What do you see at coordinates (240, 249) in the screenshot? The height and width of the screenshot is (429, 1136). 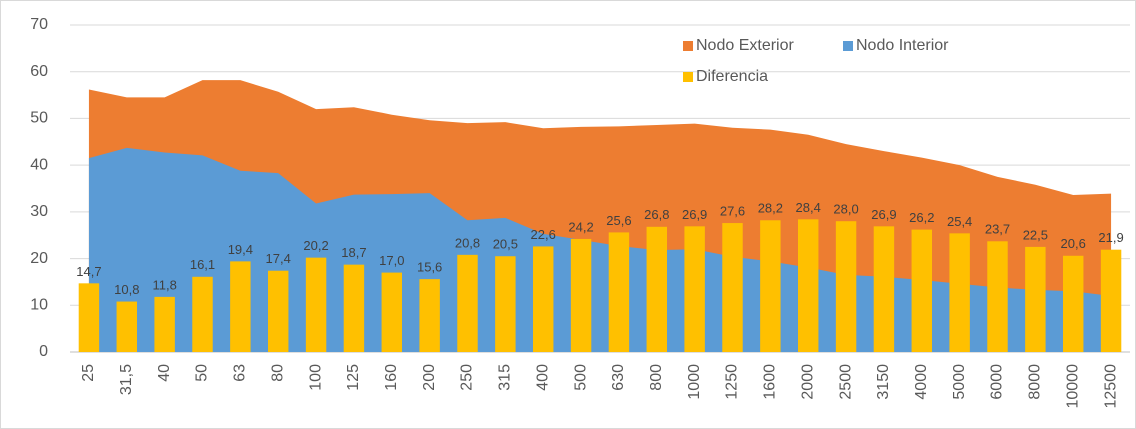 I see `data-label: 19,4` at bounding box center [240, 249].